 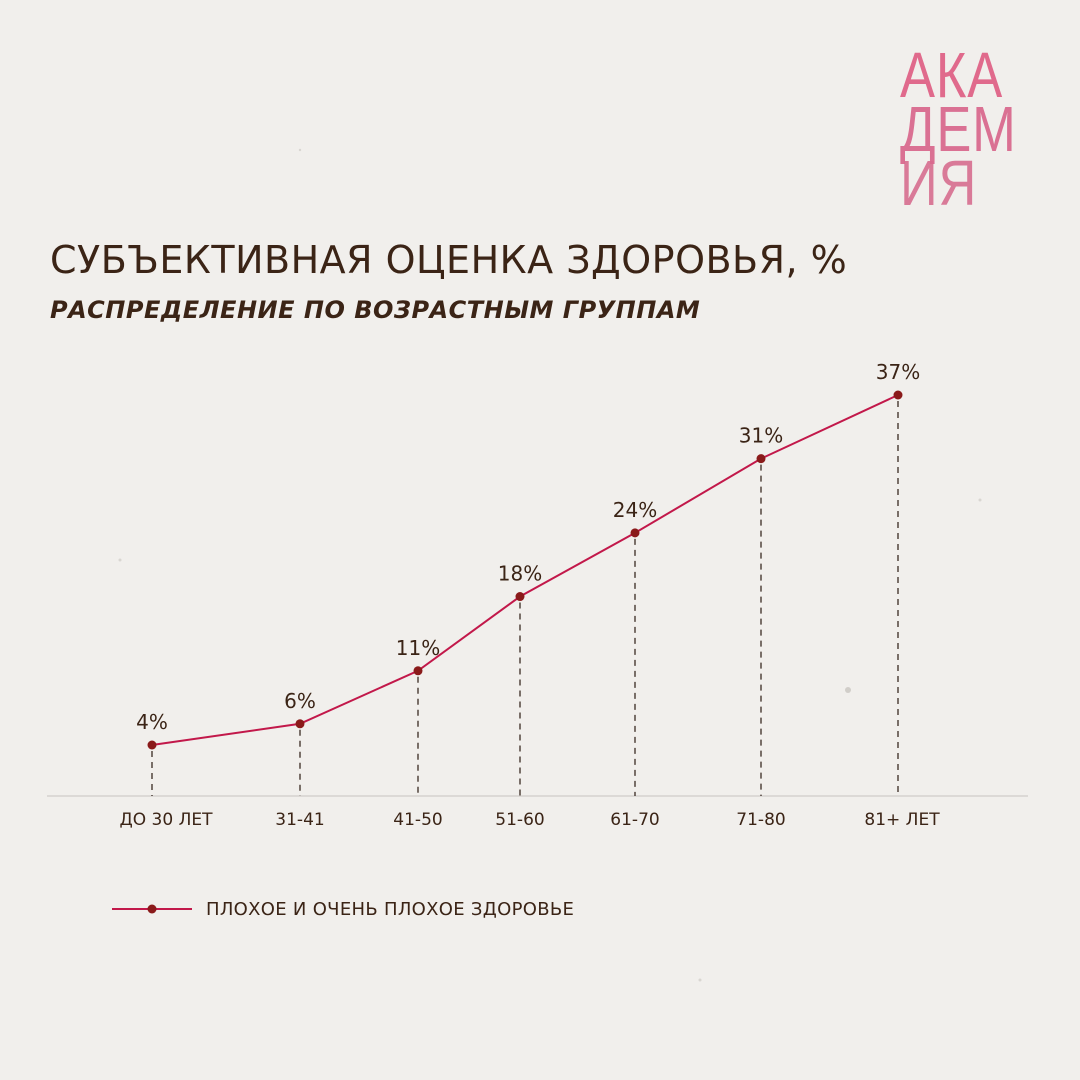 What do you see at coordinates (635, 510) in the screenshot?
I see `data-label-4: 24%` at bounding box center [635, 510].